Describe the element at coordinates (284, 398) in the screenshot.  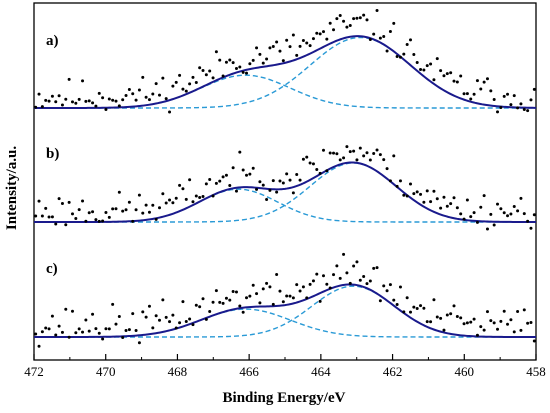
I see `x-axis-title: Binding Energy/eV` at that location.